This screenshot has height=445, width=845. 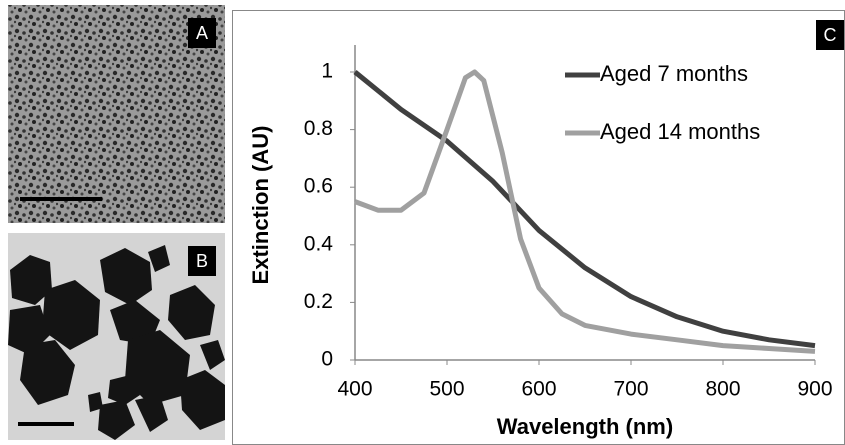 What do you see at coordinates (585, 426) in the screenshot?
I see `x-axis-label: Wavelength (nm)` at bounding box center [585, 426].